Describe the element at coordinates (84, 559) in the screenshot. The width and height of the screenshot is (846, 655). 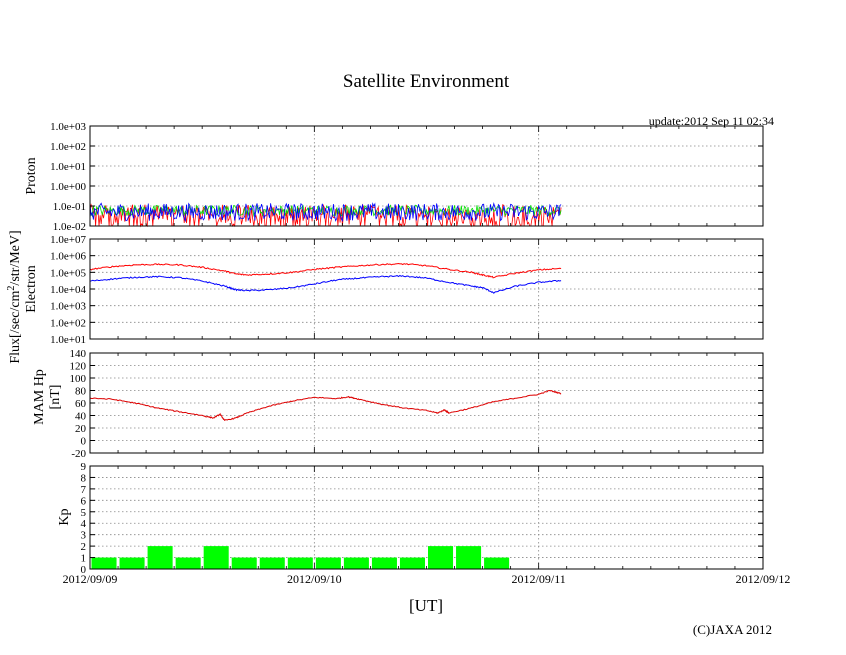
I see `kp-y-tick-label: 1` at that location.